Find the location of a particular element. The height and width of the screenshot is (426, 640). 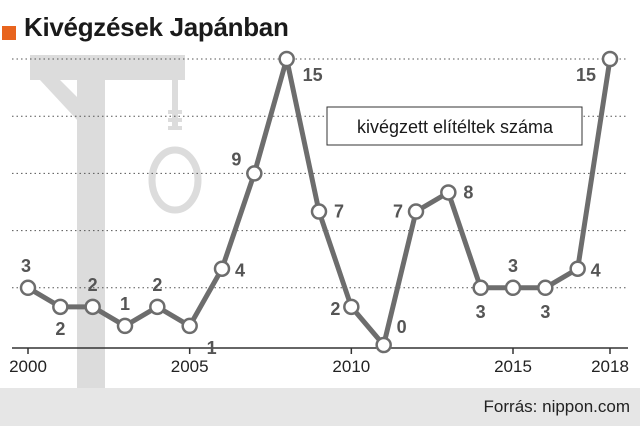

title-accent-marker is located at coordinates (9, 33).